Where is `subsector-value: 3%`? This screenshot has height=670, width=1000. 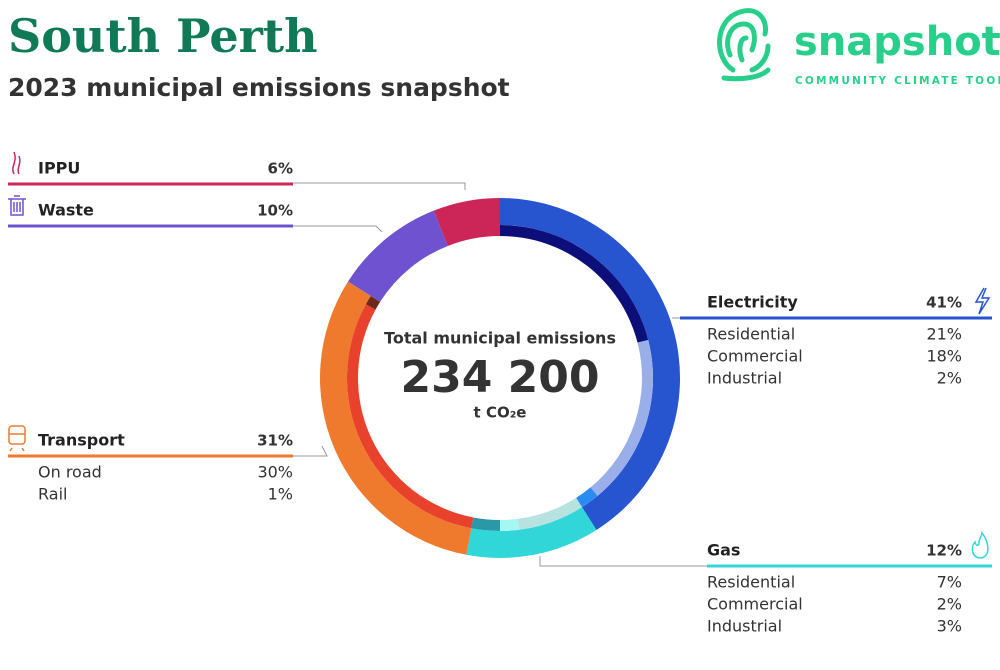 subsector-value: 3% is located at coordinates (949, 626).